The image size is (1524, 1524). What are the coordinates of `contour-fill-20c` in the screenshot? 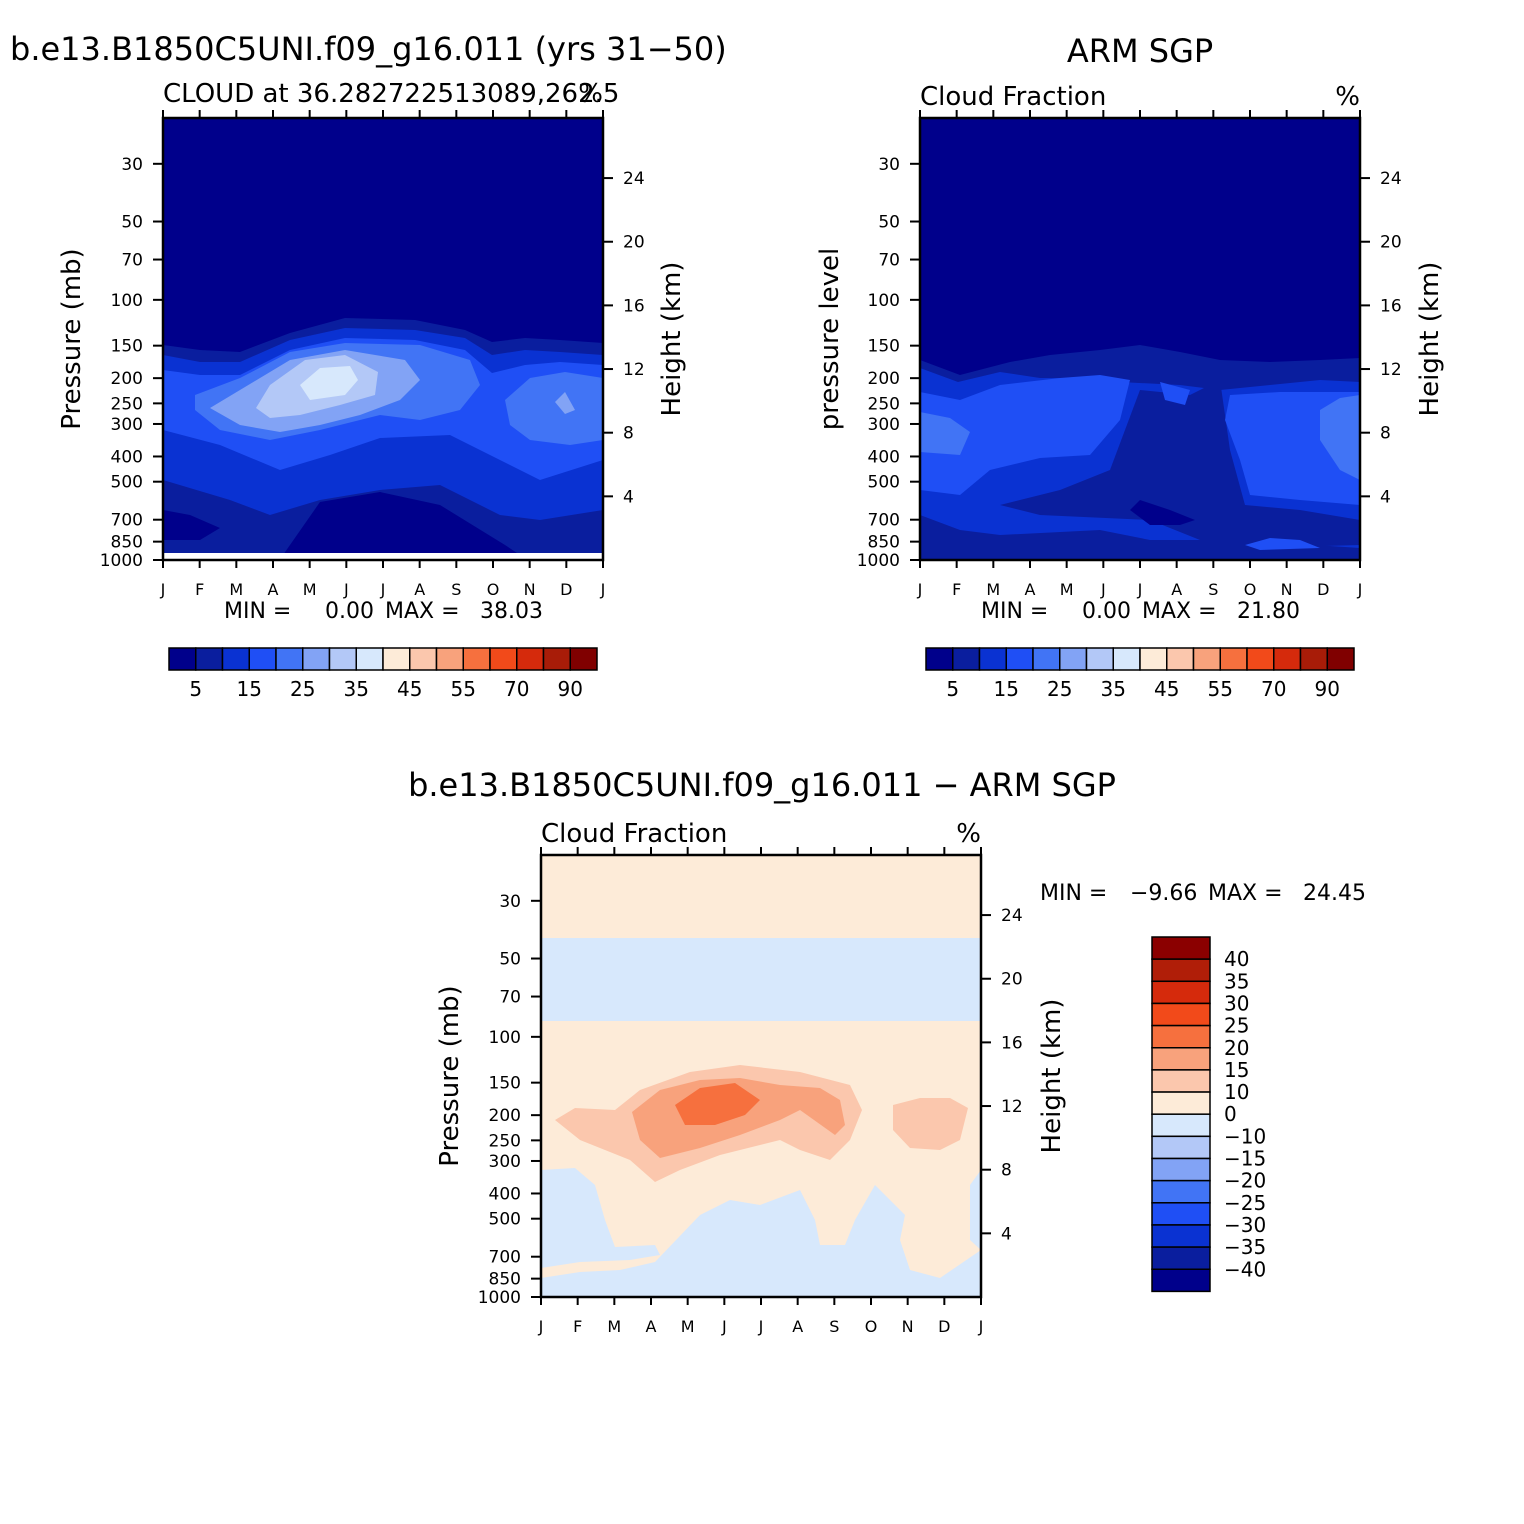 It's located at (565, 403).